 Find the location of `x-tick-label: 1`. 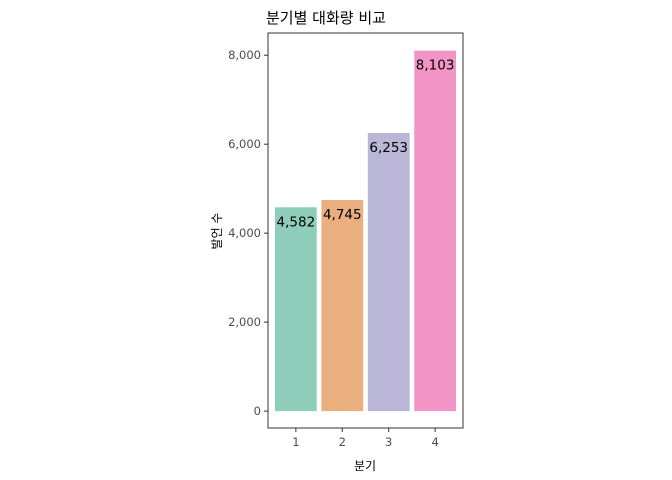

x-tick-label: 1 is located at coordinates (295, 442).